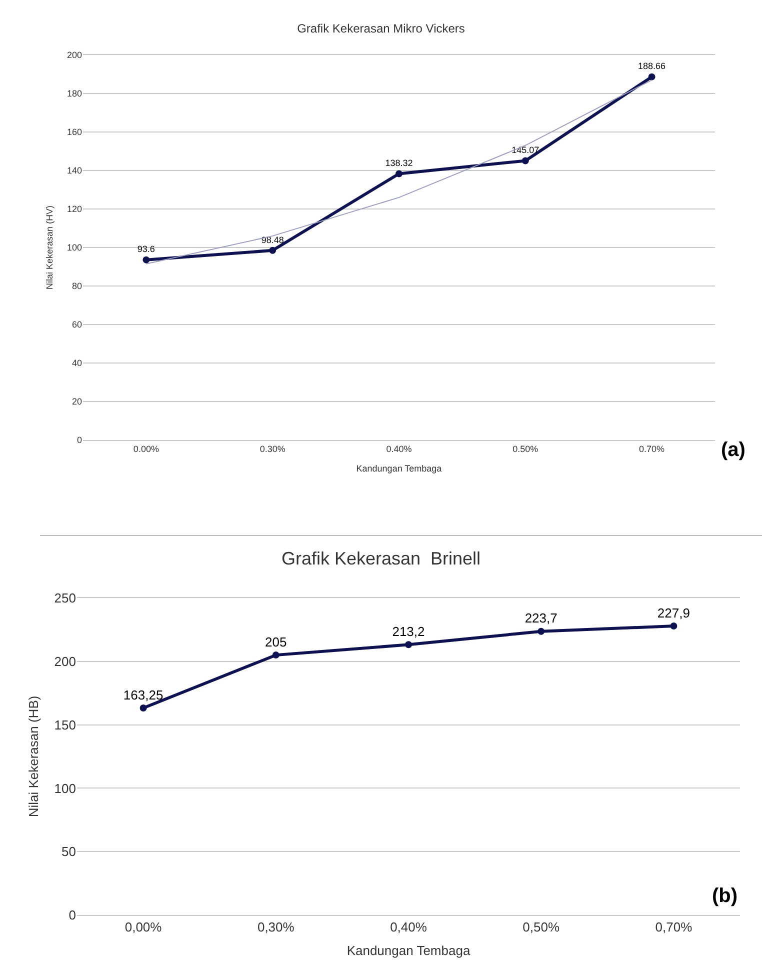 The height and width of the screenshot is (980, 762). I want to click on y-axis-title: Nilai Kekerasan (HB), so click(34, 757).